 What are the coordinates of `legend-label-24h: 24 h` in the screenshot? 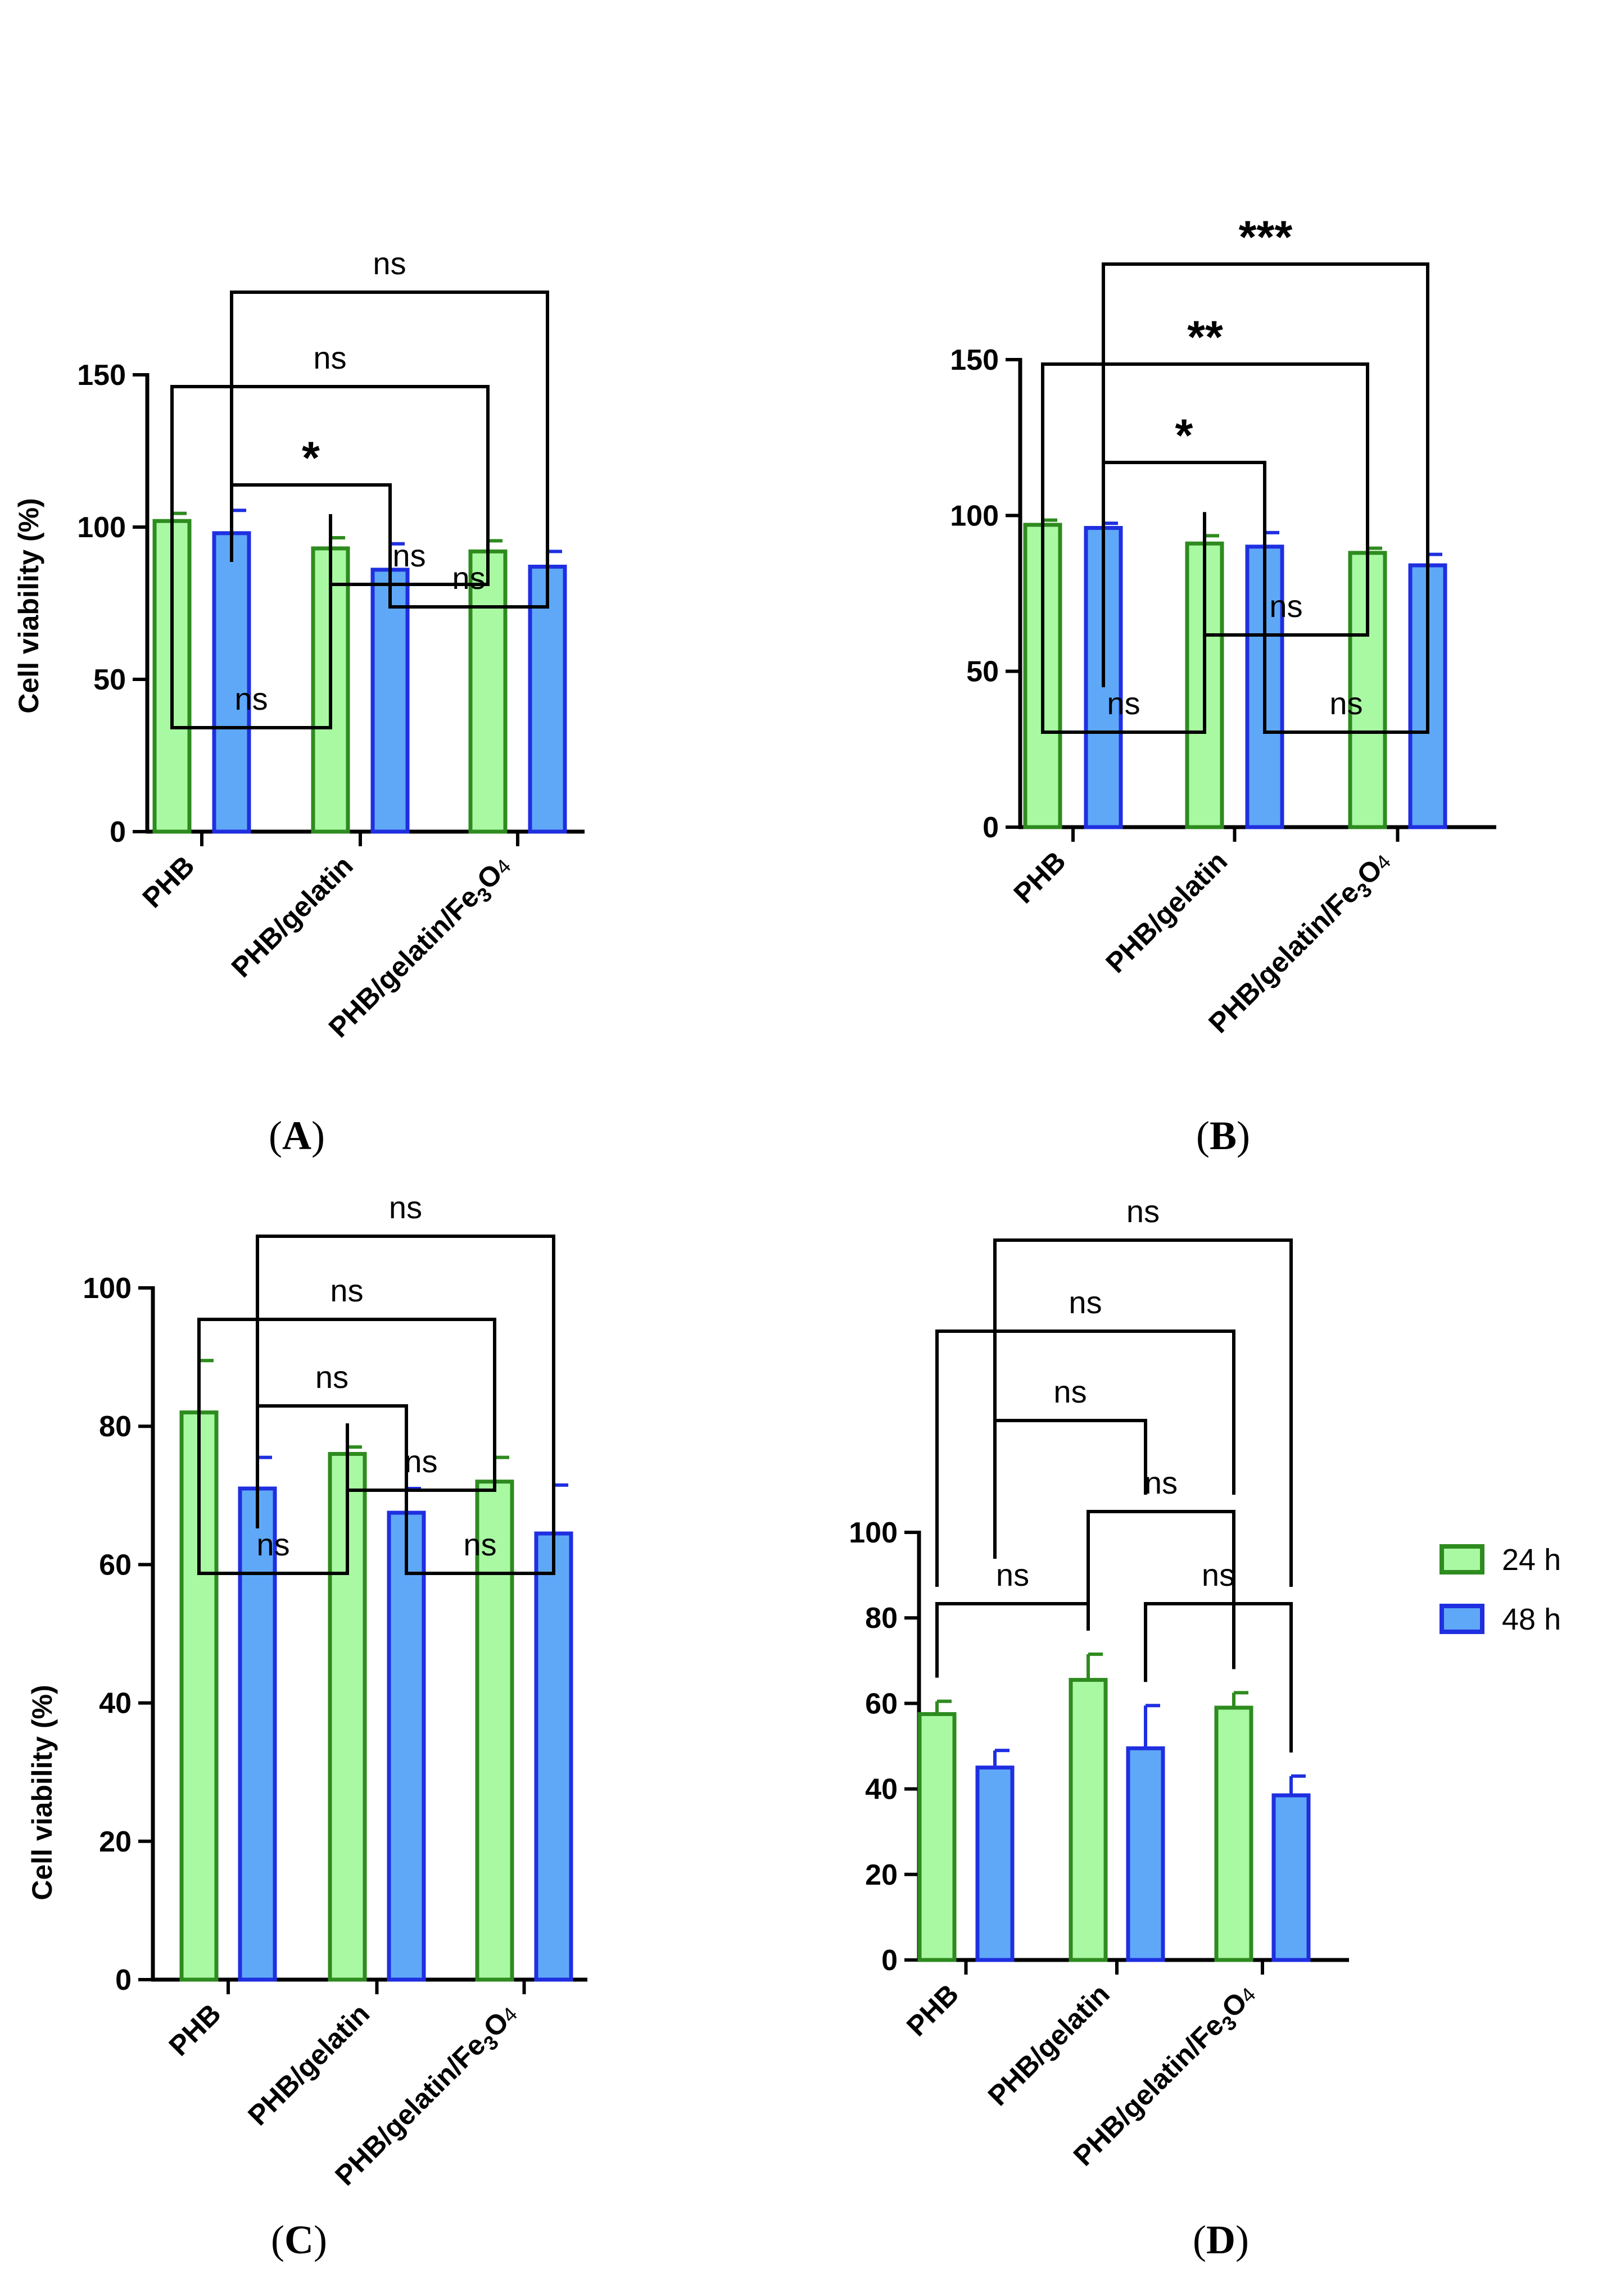 It's located at (1531, 1560).